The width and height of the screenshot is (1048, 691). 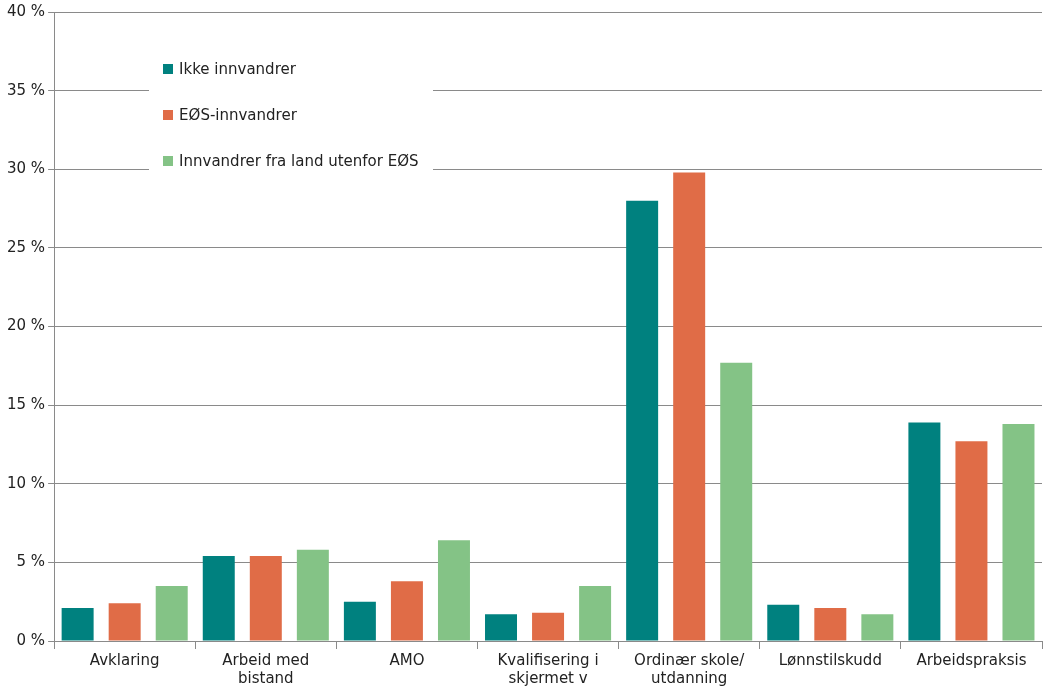 I want to click on y-tick-label: 20 %, so click(x=26, y=325).